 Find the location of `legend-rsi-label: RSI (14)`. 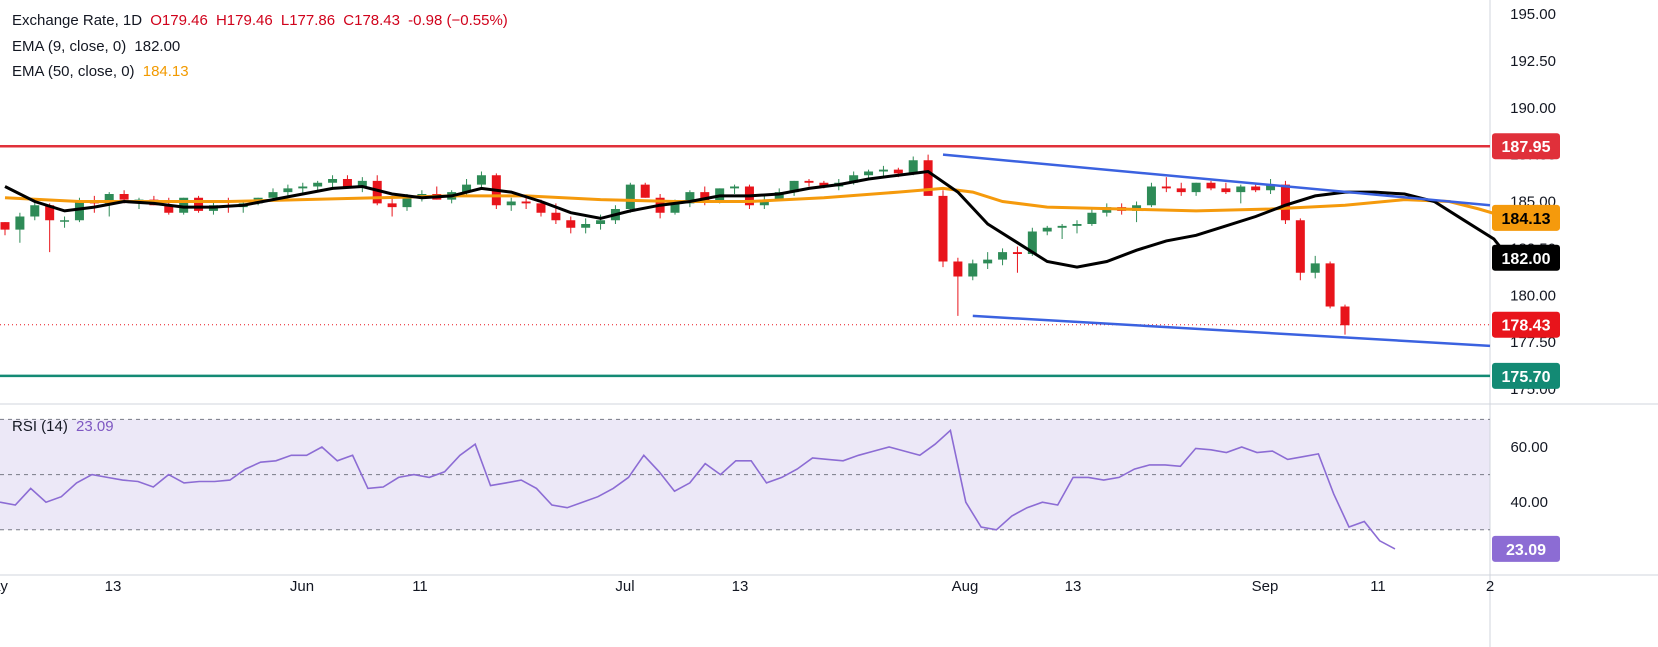

legend-rsi-label: RSI (14) is located at coordinates (40, 426).